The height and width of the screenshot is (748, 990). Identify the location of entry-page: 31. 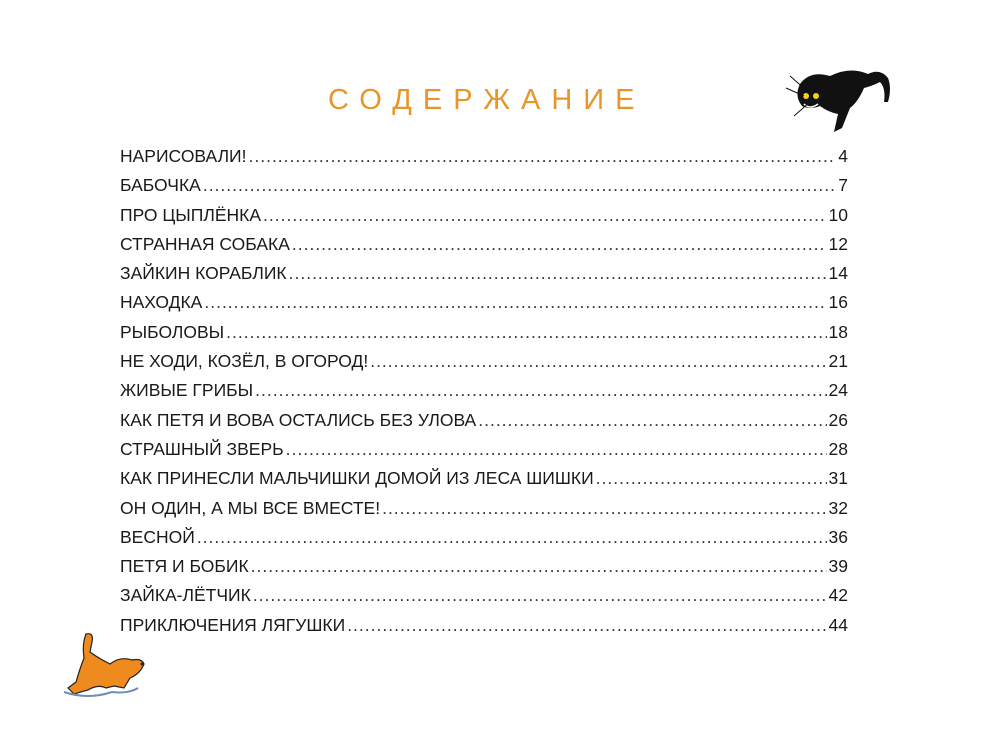
(838, 478).